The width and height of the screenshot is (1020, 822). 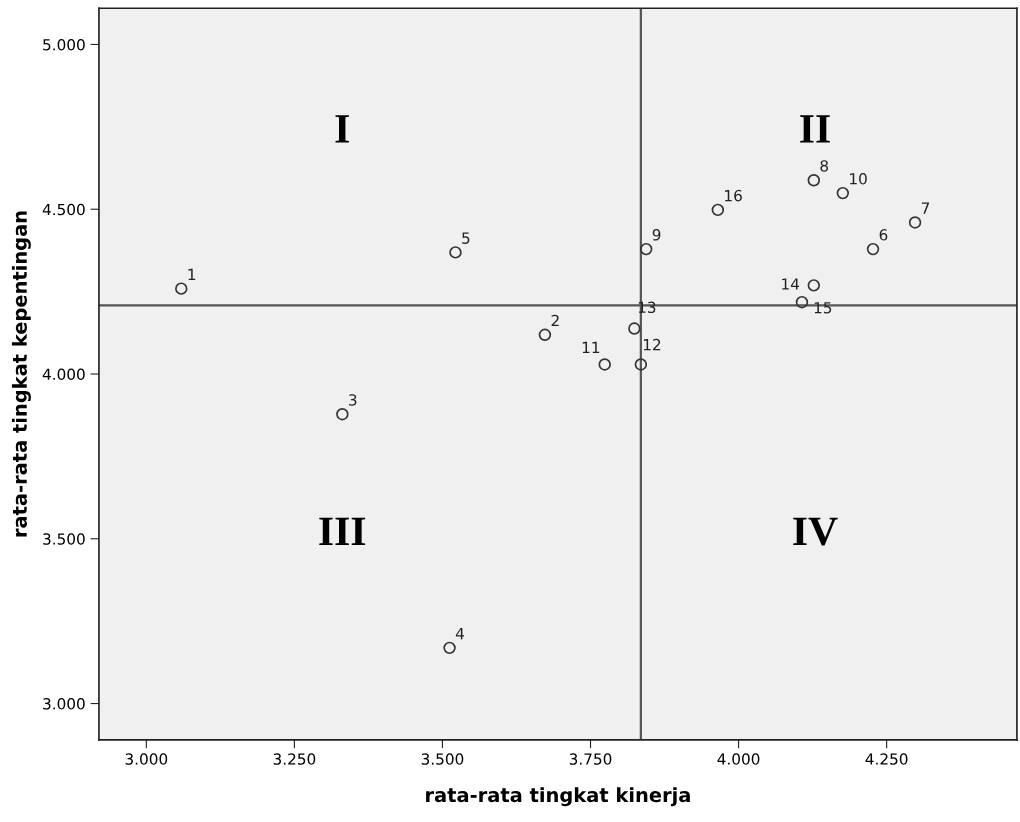 I want to click on x-tick-label: 4.250, so click(x=886, y=759).